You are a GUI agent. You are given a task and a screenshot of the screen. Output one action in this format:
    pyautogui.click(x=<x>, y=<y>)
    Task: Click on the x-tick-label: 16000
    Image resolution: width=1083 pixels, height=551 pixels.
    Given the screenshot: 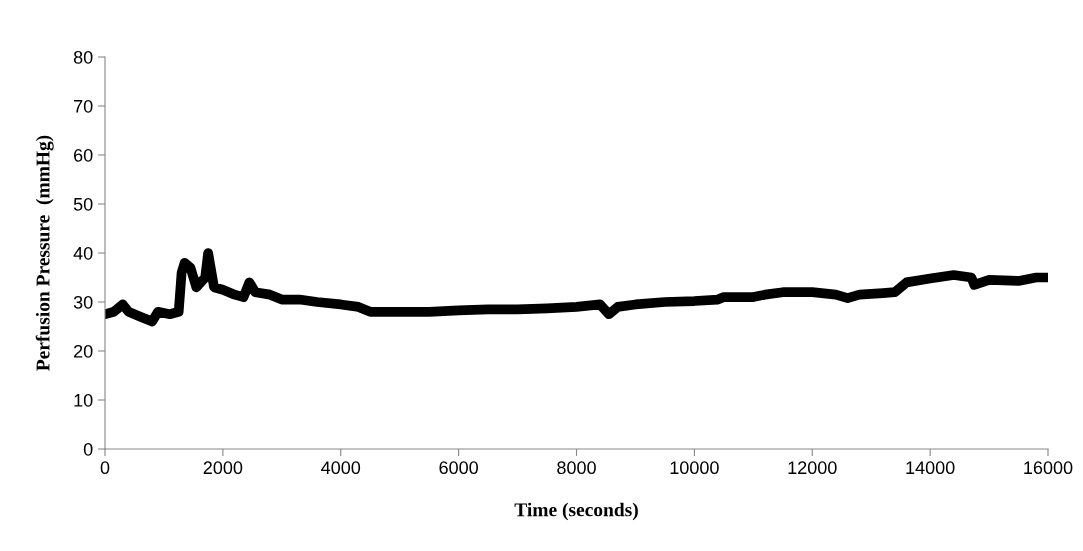 What is the action you would take?
    pyautogui.click(x=1048, y=468)
    